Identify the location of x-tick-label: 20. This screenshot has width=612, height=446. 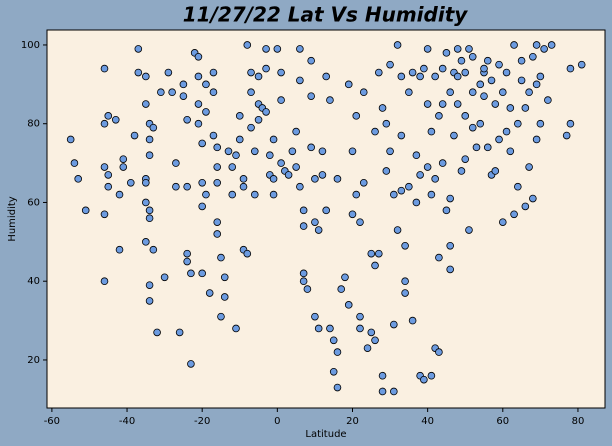
(352, 421).